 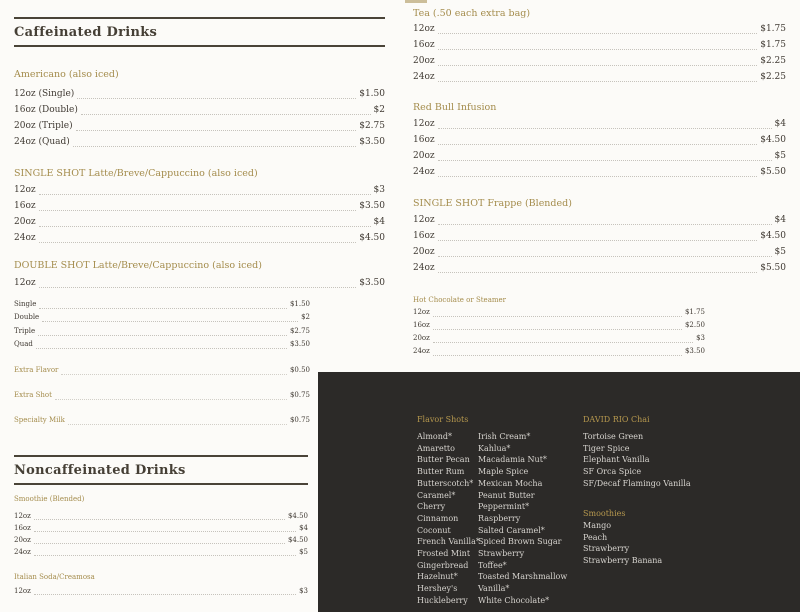 What do you see at coordinates (773, 77) in the screenshot?
I see `item-price: $2.25` at bounding box center [773, 77].